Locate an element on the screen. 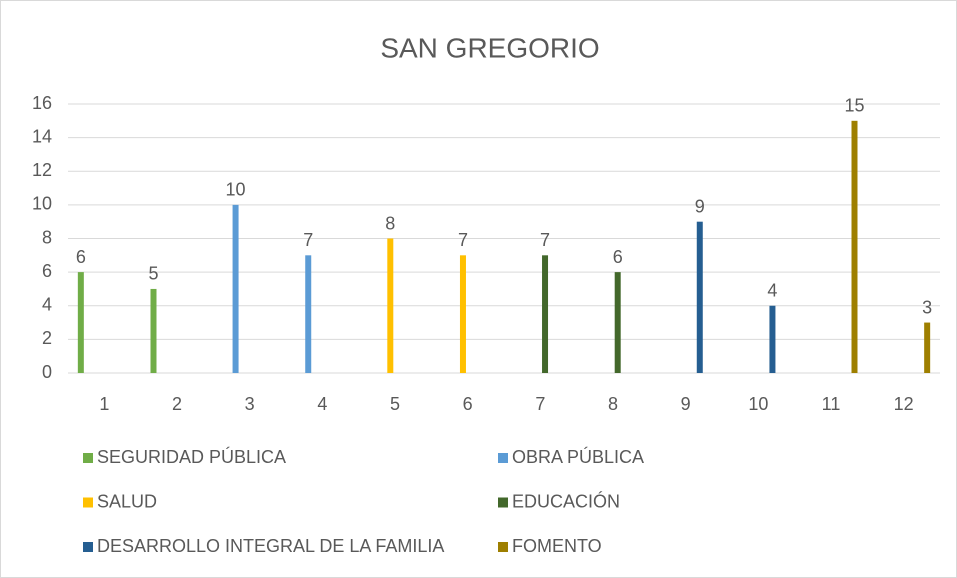 This screenshot has width=957, height=578. x-tick-label: 9 is located at coordinates (686, 404).